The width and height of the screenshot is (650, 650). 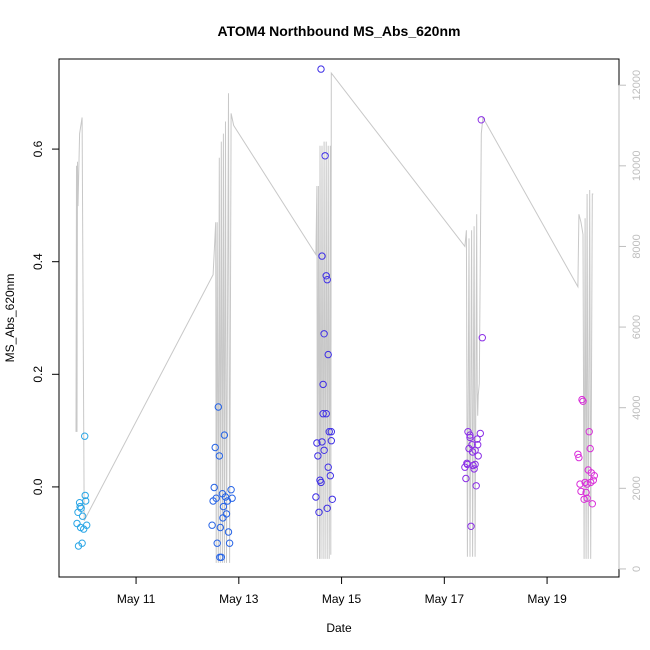 I want to click on x-tick-label: May 15, so click(x=342, y=599).